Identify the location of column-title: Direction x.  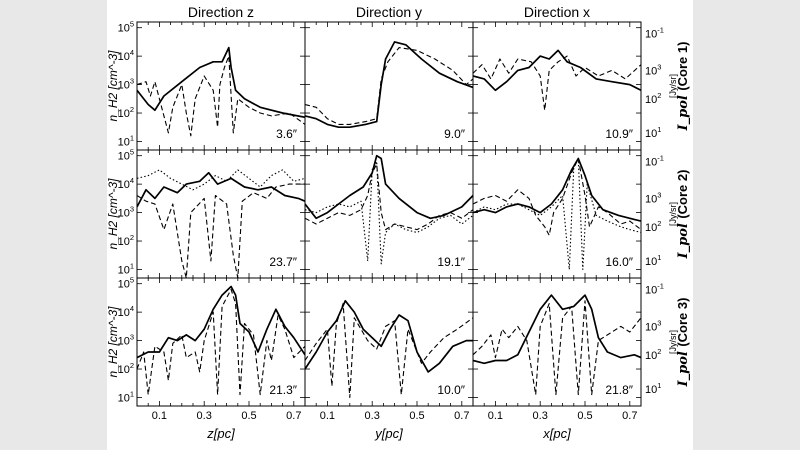
(557, 12).